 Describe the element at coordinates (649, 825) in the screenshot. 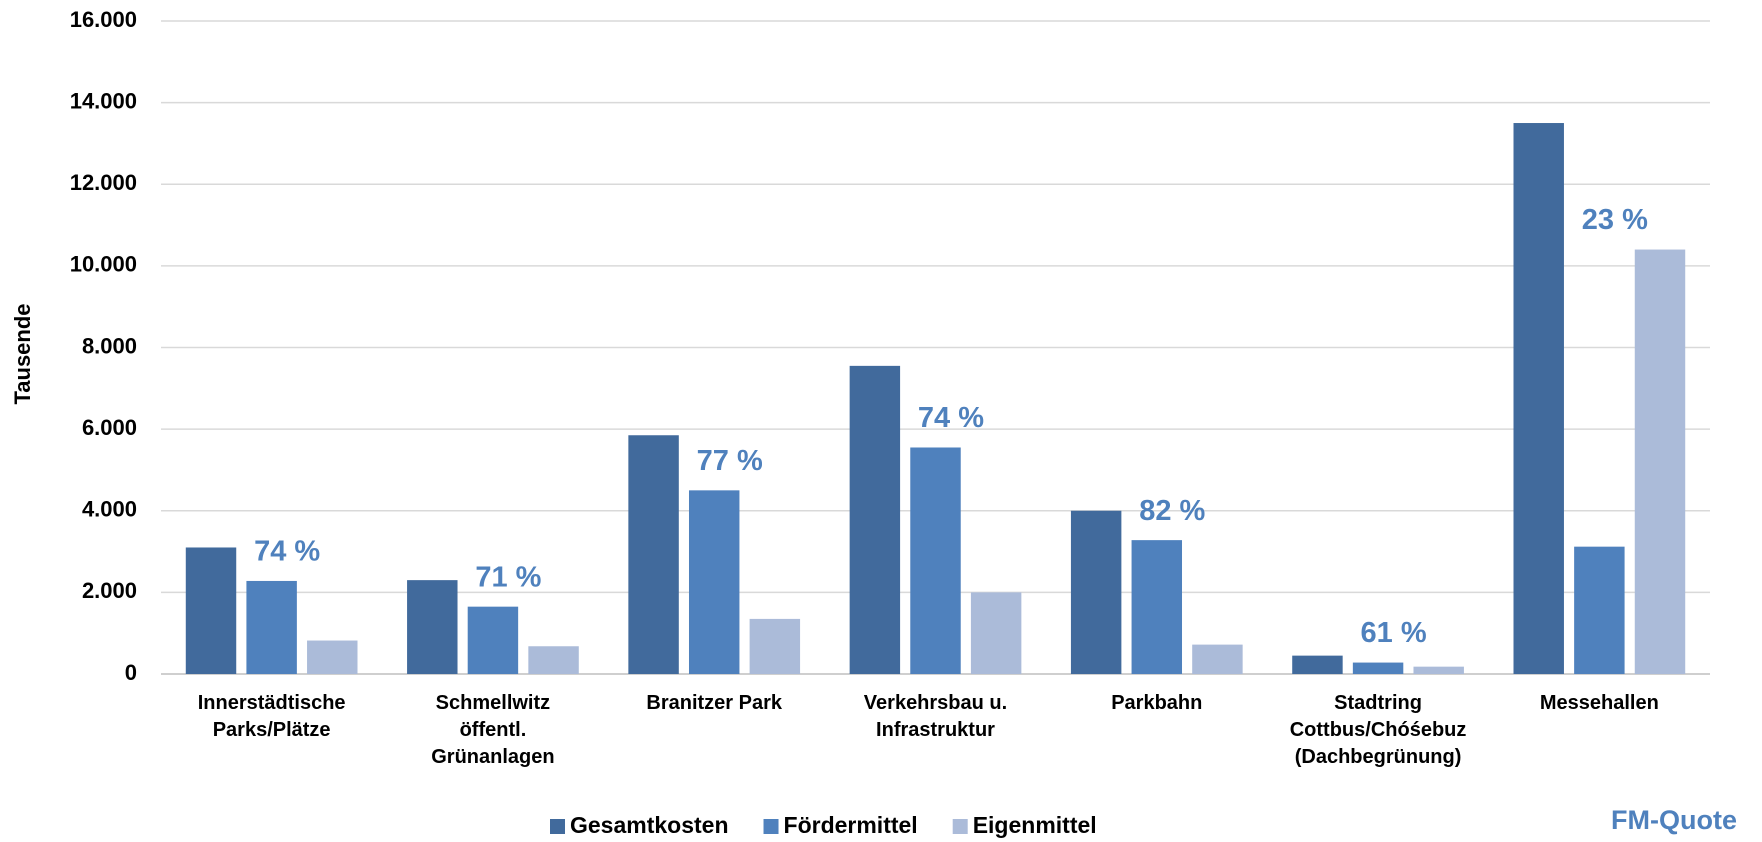

I see `legend-label: Gesamtkosten` at that location.